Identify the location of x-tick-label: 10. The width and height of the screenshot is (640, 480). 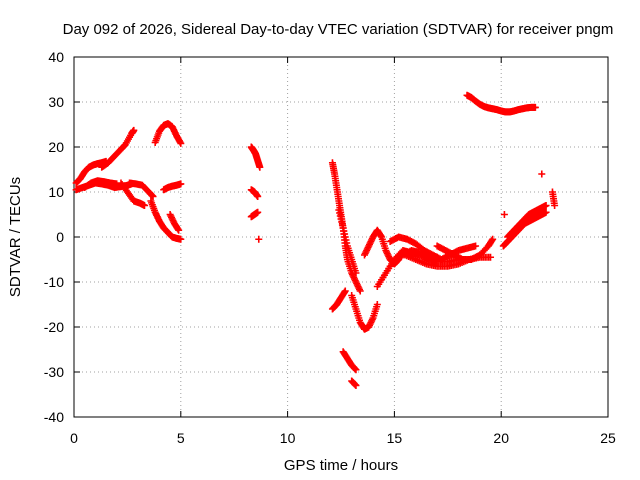
(288, 438).